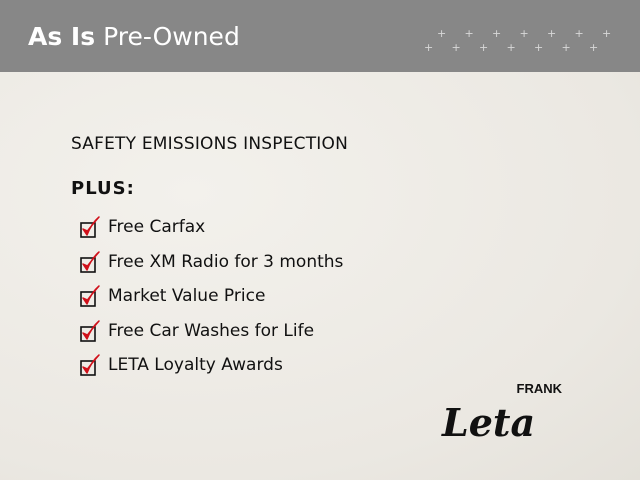 The height and width of the screenshot is (480, 640). I want to click on slide-title: As Is Pre-Owned, so click(134, 36).